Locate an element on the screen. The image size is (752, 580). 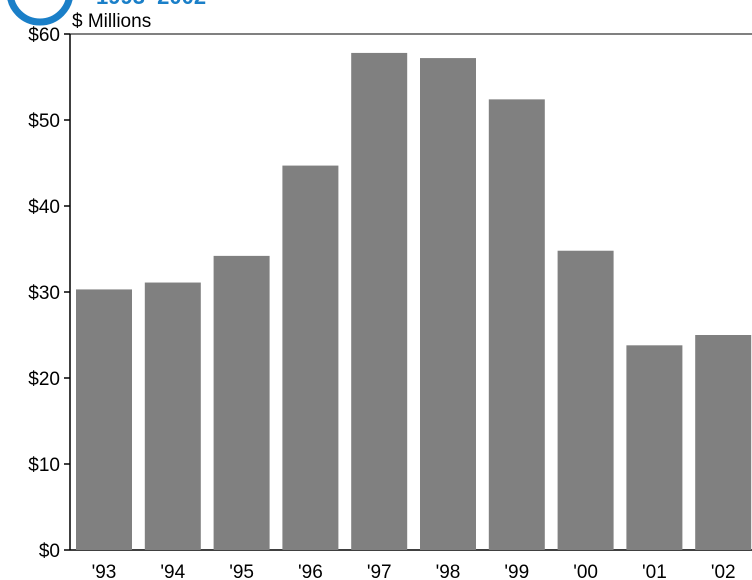
y-axis-tick-labels: $0 $10 $20 $30 $40 $50 $60 is located at coordinates (49, 293).